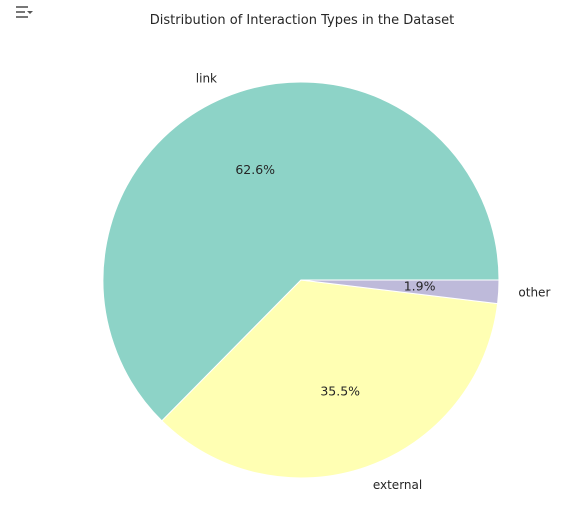 This screenshot has height=522, width=586. What do you see at coordinates (534, 292) in the screenshot?
I see `slice-label-other: other` at bounding box center [534, 292].